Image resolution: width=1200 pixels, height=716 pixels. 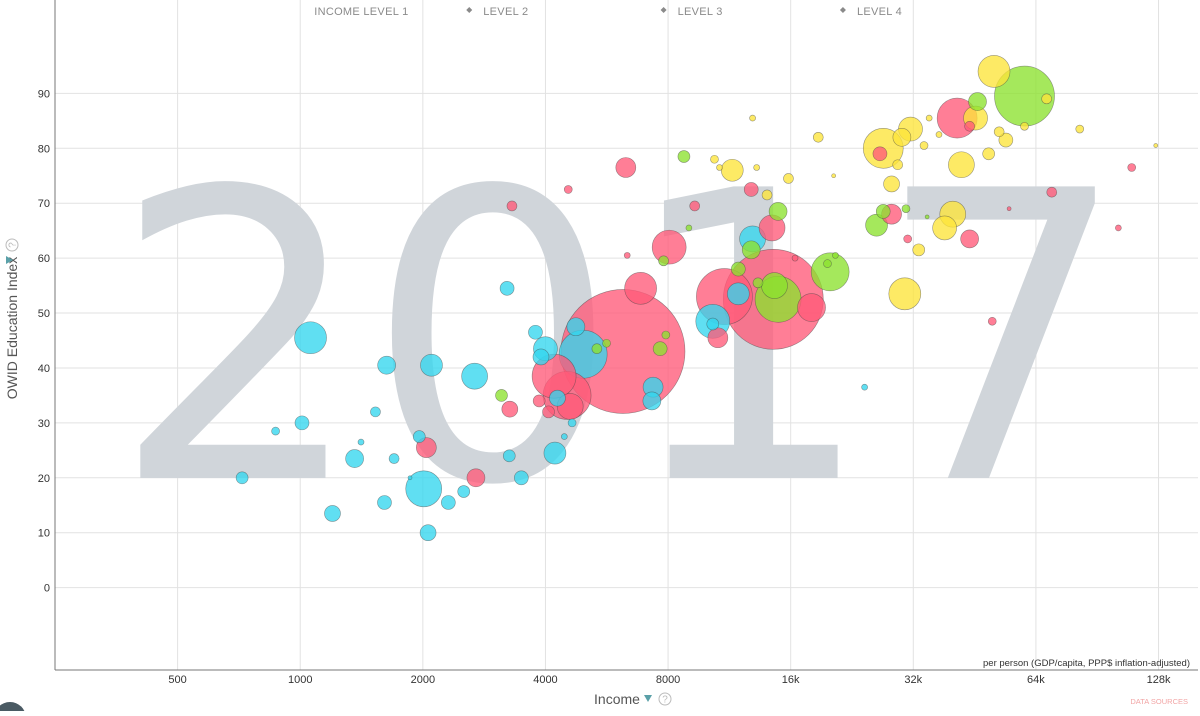 I want to click on x-axis-dropdown-icon, so click(x=648, y=698).